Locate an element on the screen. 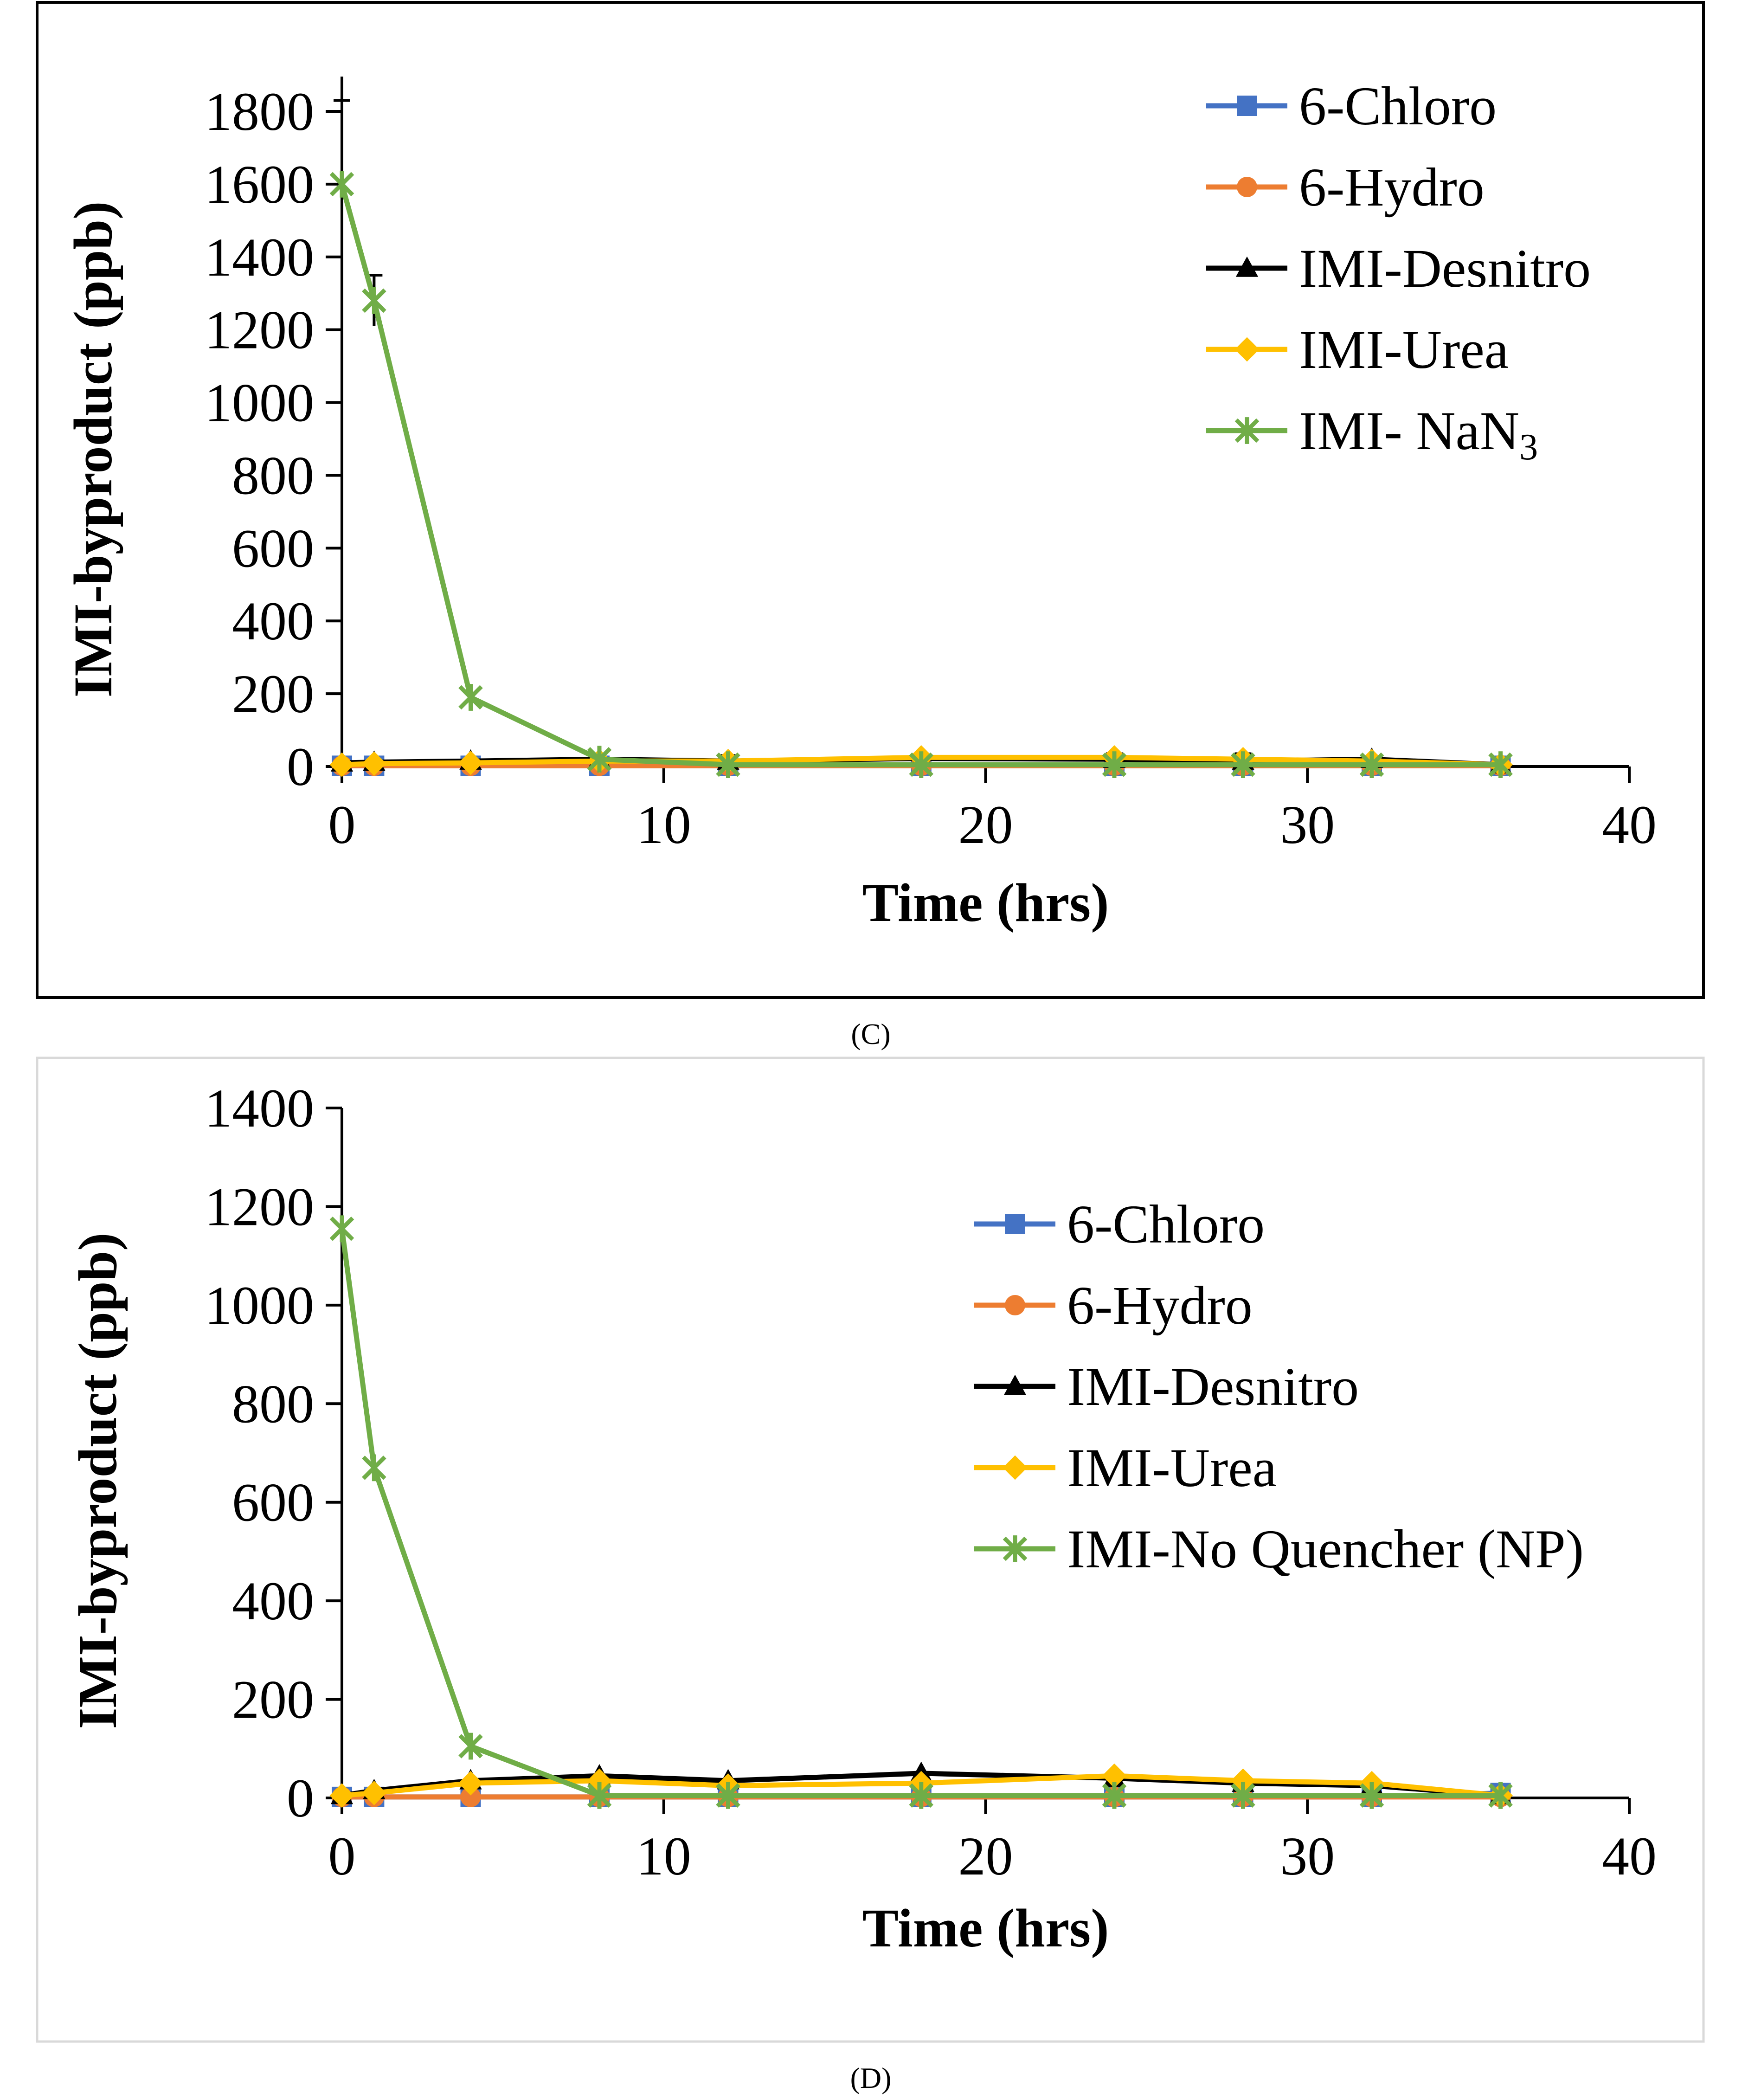 The image size is (1742, 2100). y-tick-label: 1600 is located at coordinates (259, 185).